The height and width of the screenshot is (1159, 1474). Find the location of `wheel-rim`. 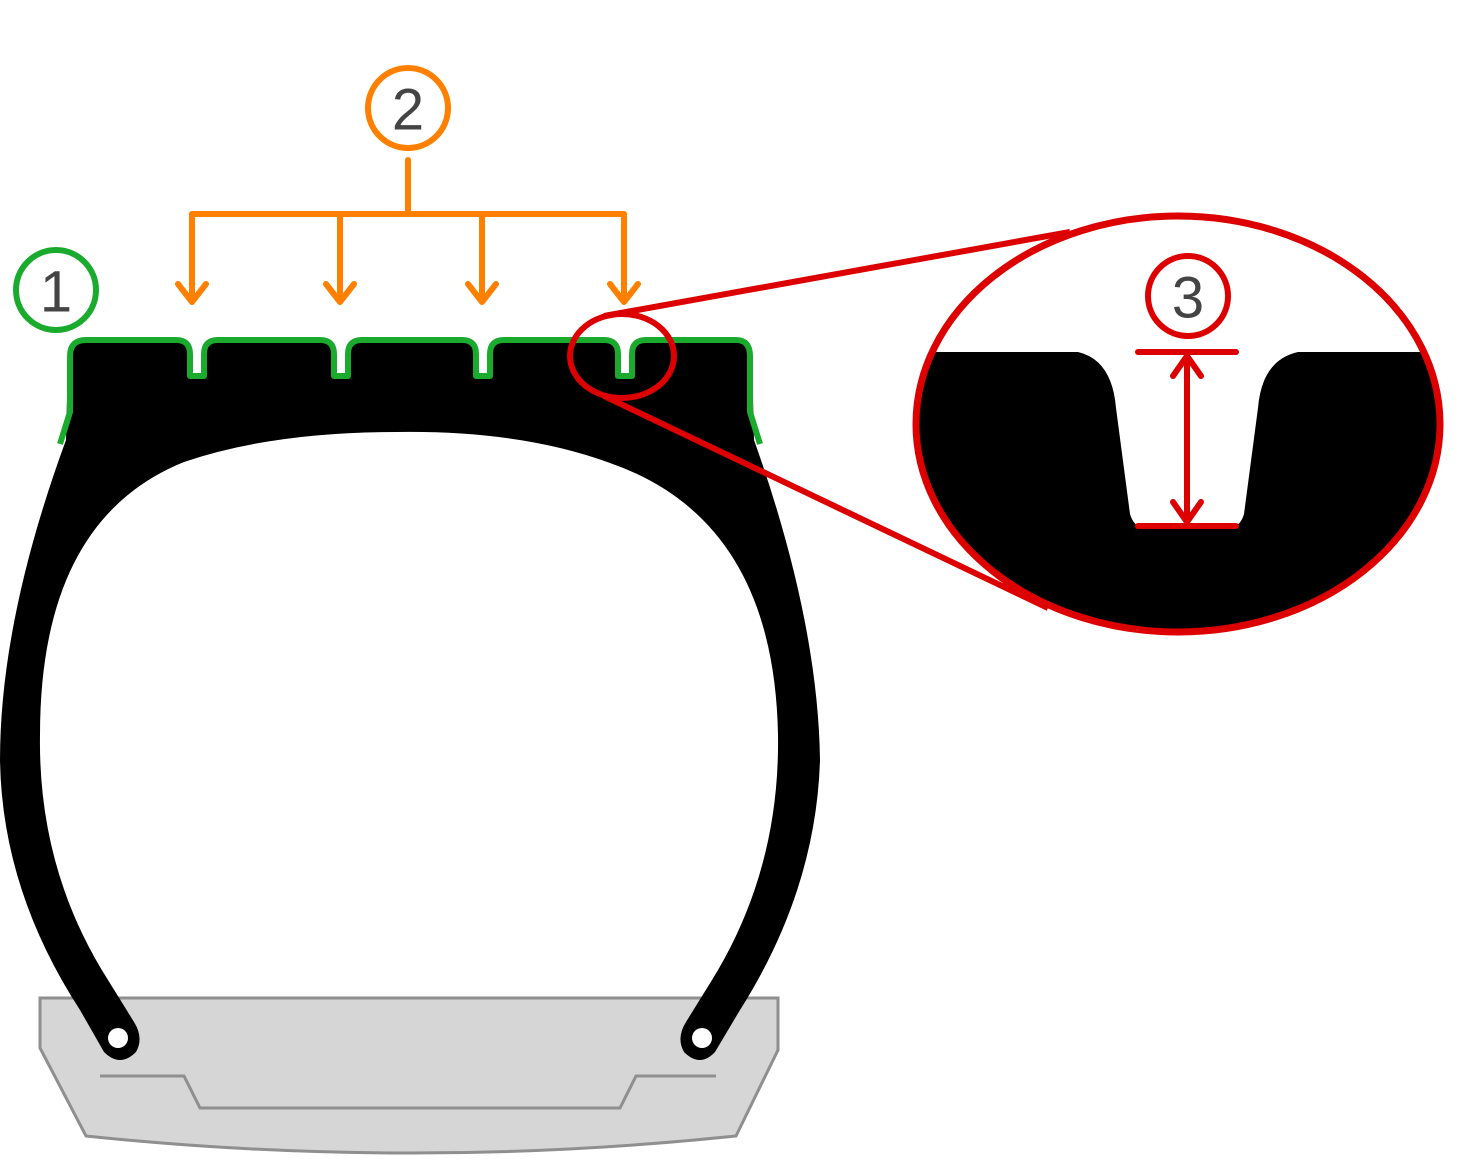

wheel-rim is located at coordinates (409, 1075).